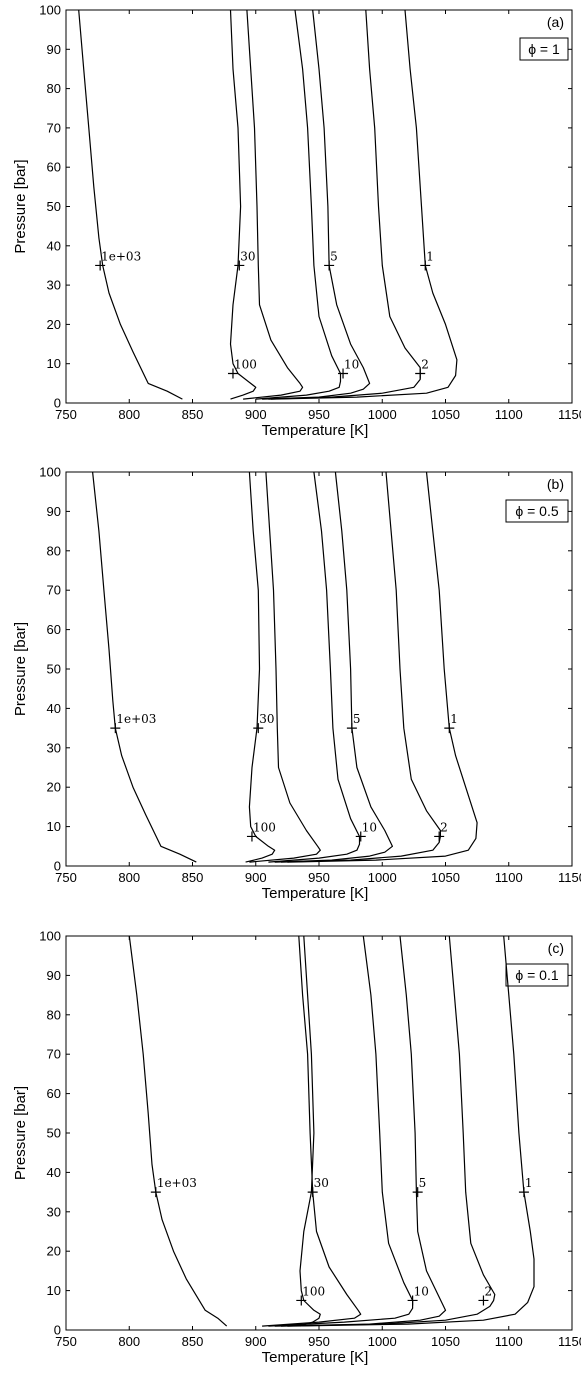 Image resolution: width=581 pixels, height=1377 pixels. What do you see at coordinates (556, 948) in the screenshot?
I see `panel-label: (c)` at bounding box center [556, 948].